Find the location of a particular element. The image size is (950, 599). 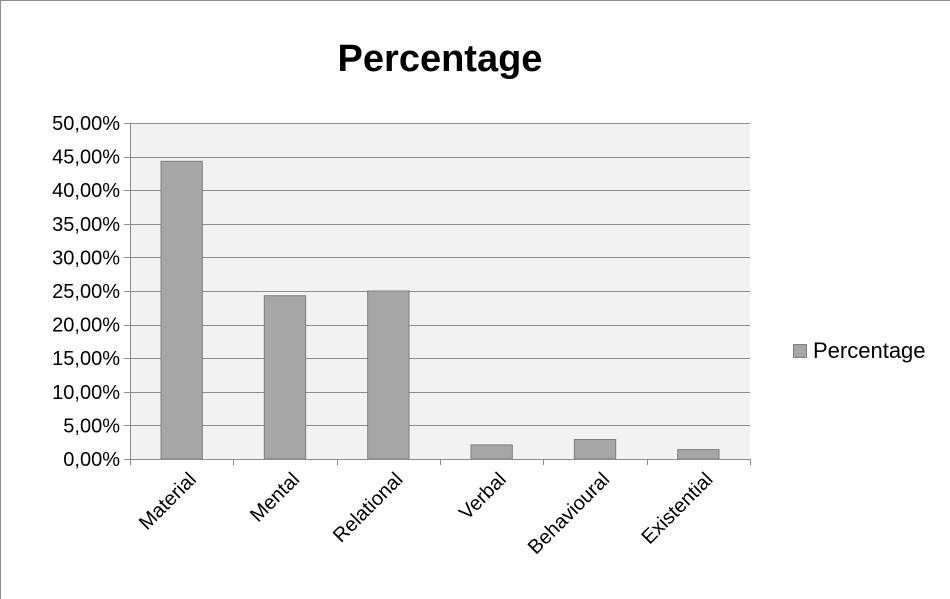

y-tick-label: 50,00% is located at coordinates (86, 124).